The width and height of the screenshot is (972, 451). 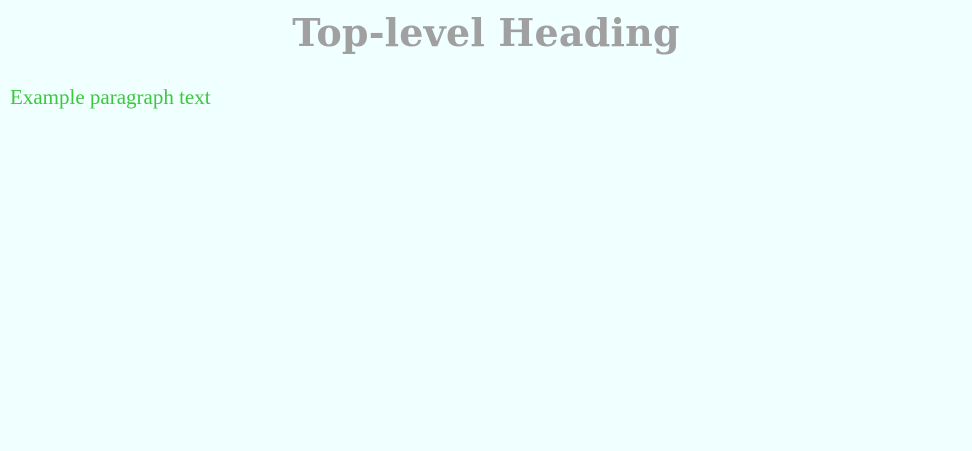 I want to click on example-paragraph: Example paragraph text, so click(x=110, y=97).